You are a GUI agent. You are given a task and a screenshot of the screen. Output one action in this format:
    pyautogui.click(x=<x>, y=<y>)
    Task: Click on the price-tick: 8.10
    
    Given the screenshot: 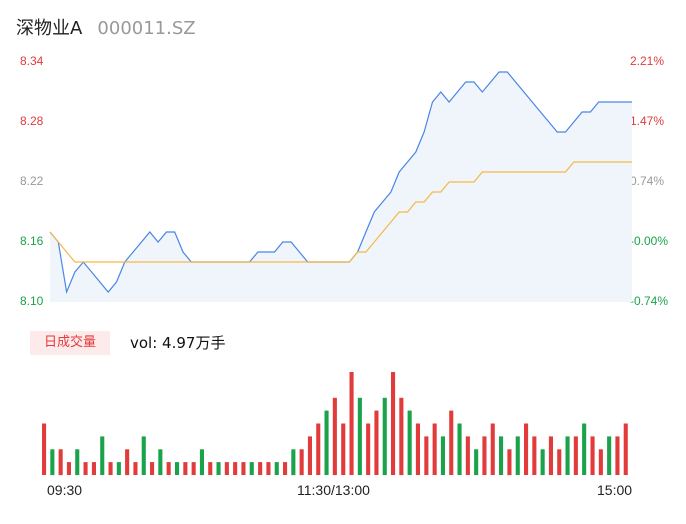 What is the action you would take?
    pyautogui.click(x=32, y=301)
    